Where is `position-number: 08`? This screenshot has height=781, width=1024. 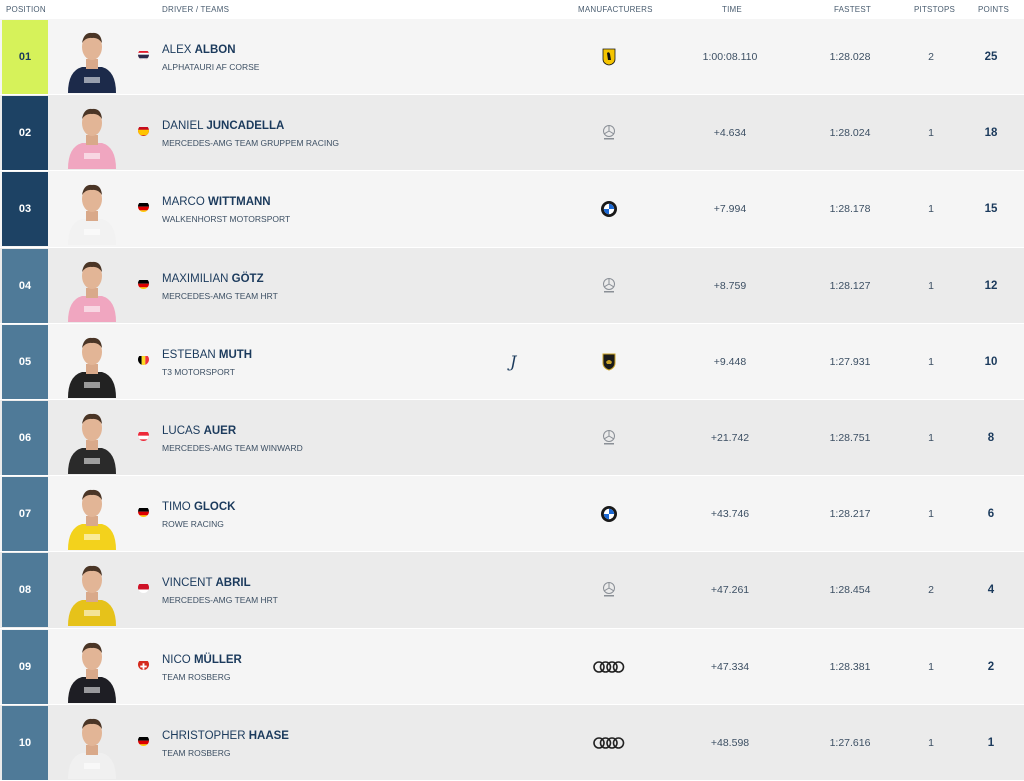
position-number: 08 is located at coordinates (25, 590).